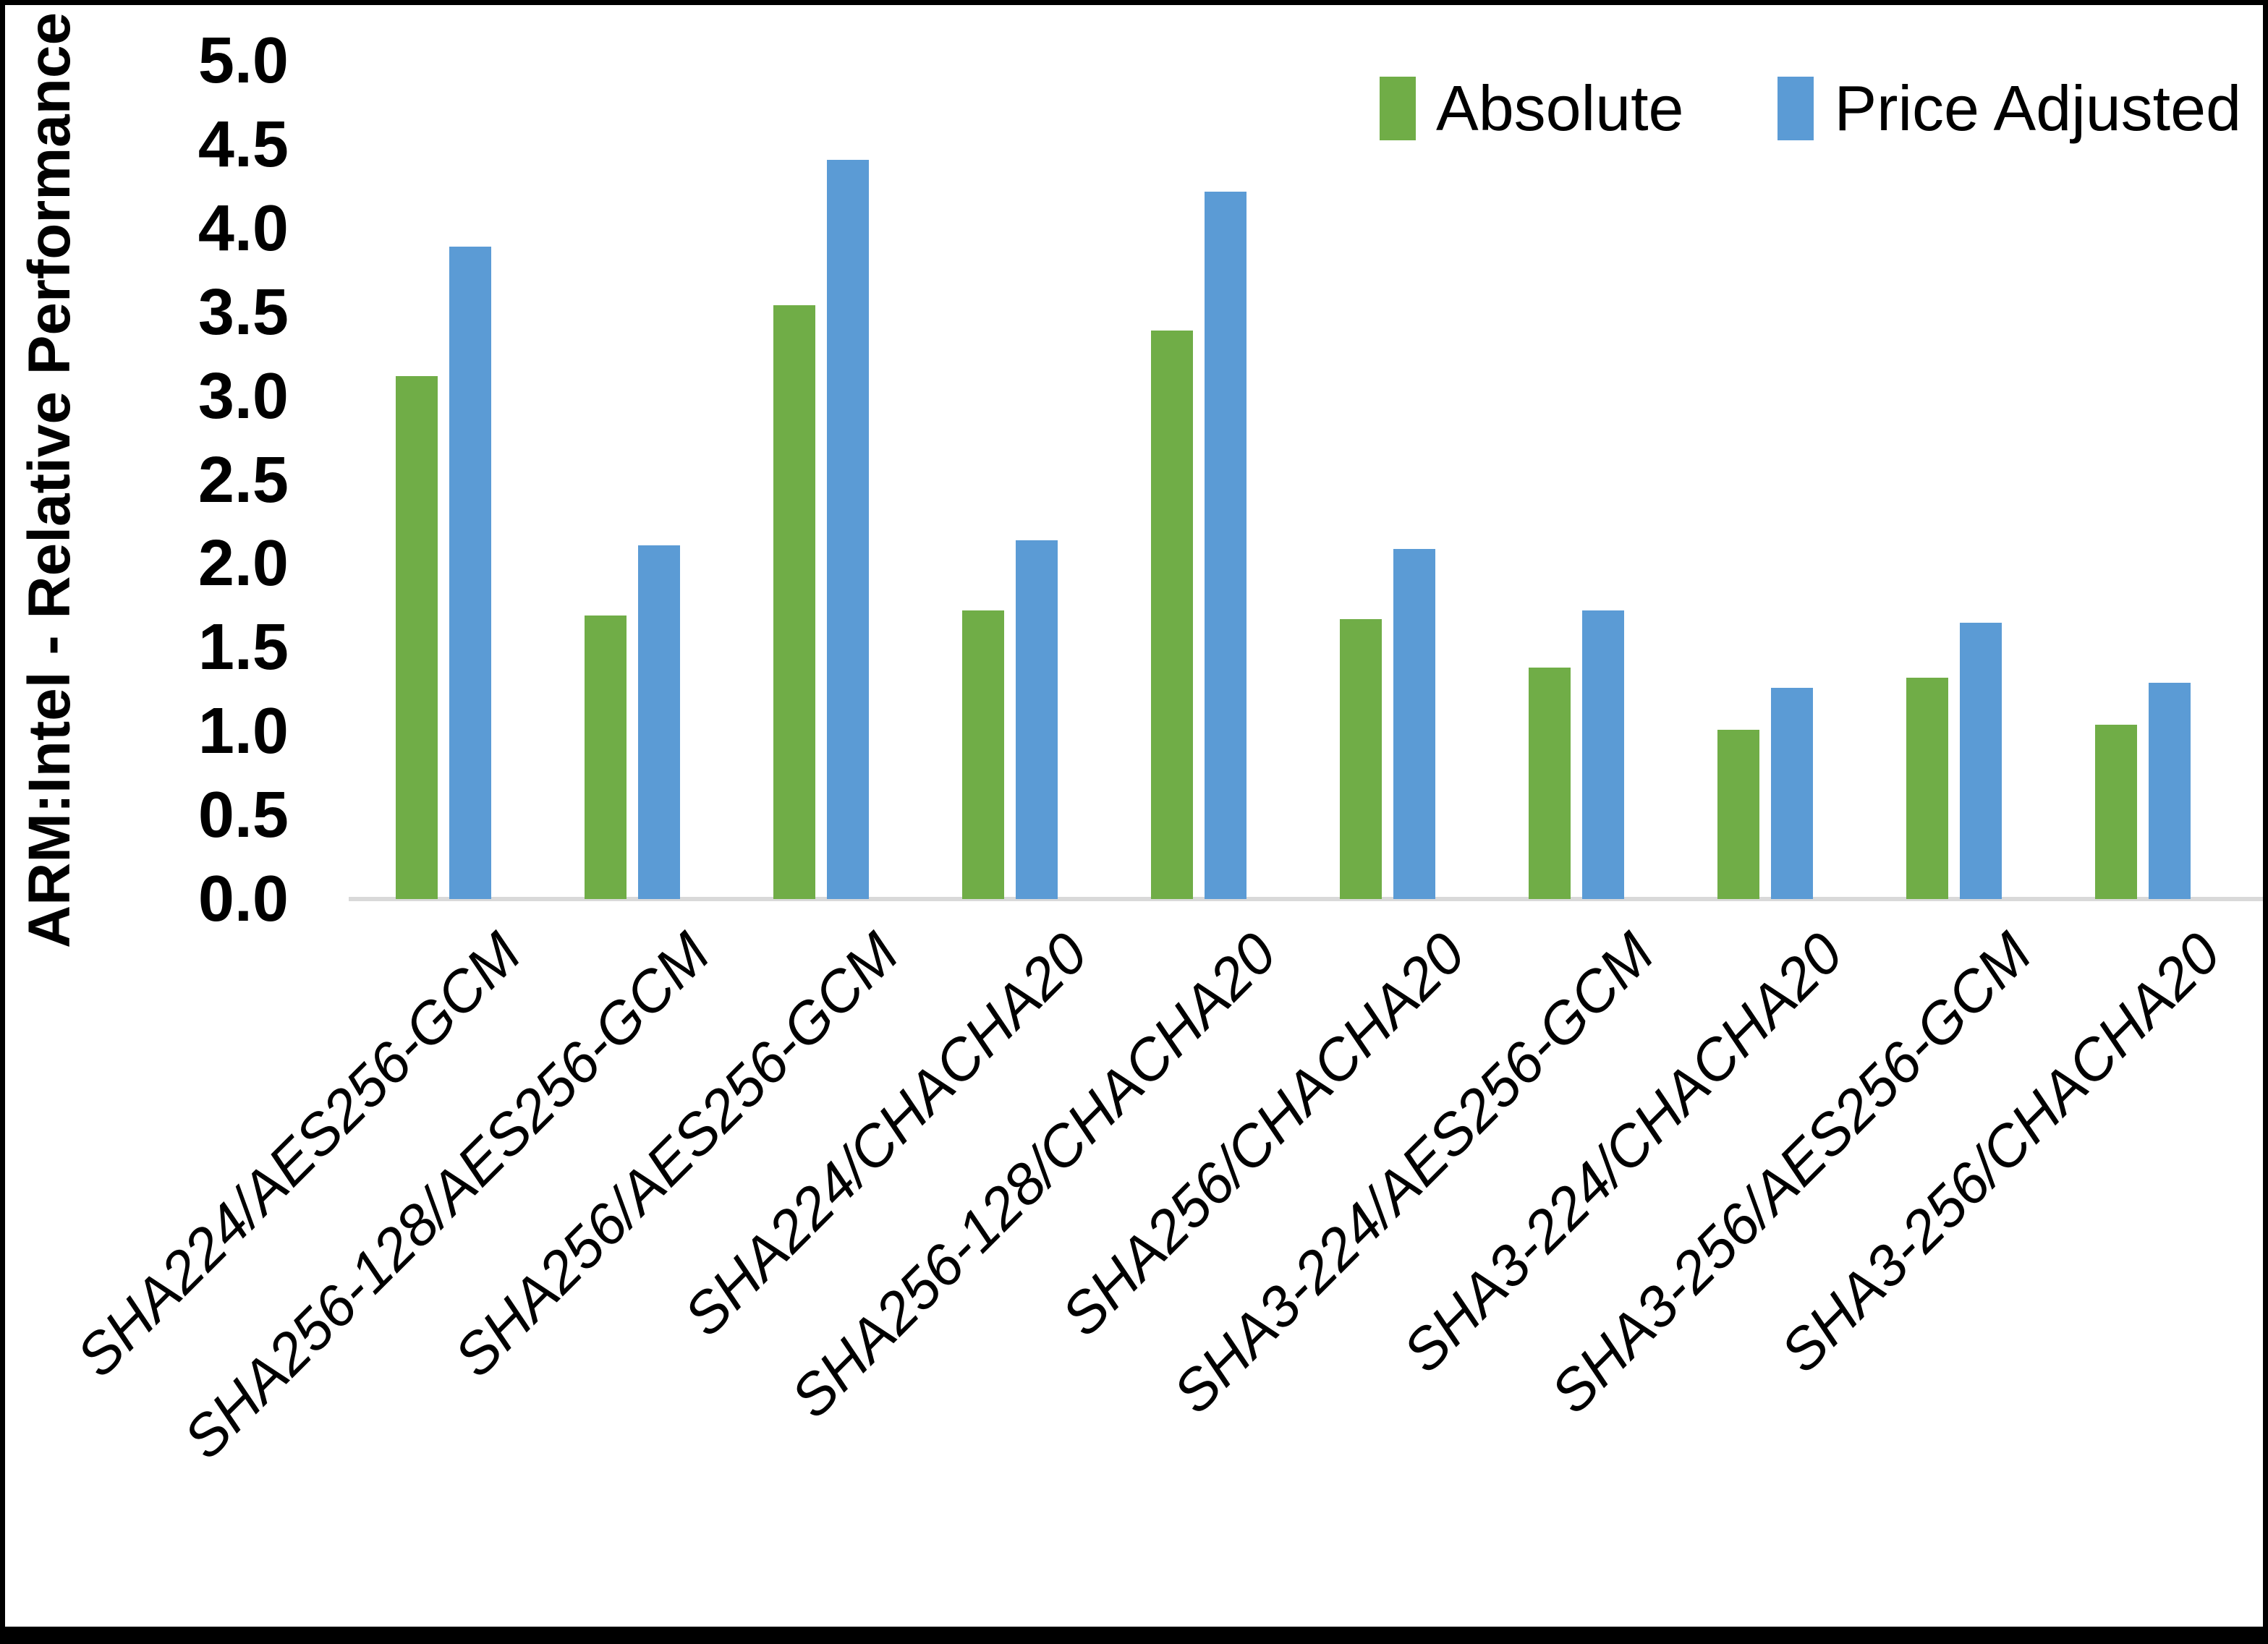 This screenshot has width=2268, height=1644. Describe the element at coordinates (1560, 108) in the screenshot. I see `legend-label-absolute: Absolute` at that location.